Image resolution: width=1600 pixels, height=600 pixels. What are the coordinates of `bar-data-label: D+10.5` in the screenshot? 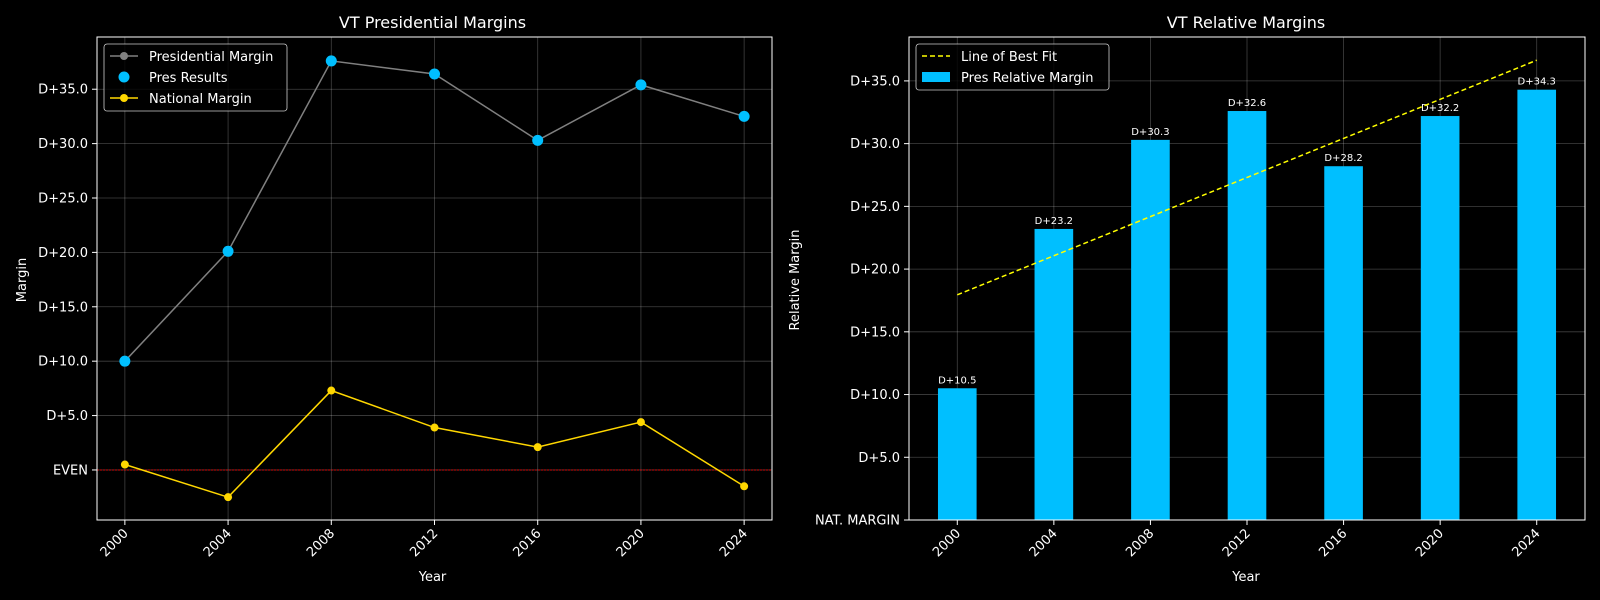 It's located at (957, 380).